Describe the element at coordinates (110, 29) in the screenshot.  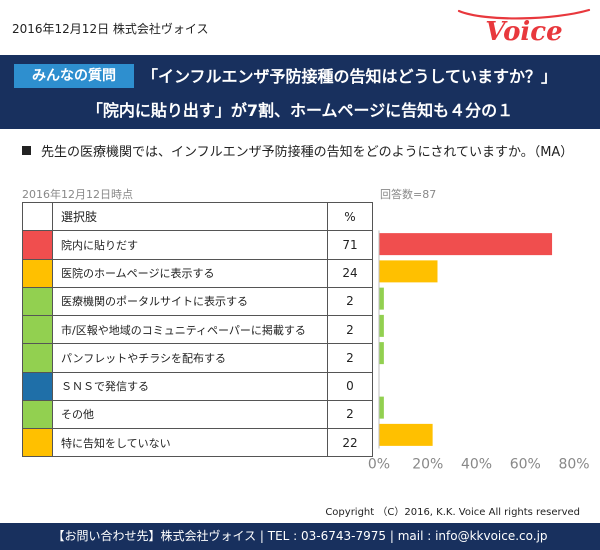
I see `date-company-label: 2016年12月12日 株式会社ヴォイス` at that location.